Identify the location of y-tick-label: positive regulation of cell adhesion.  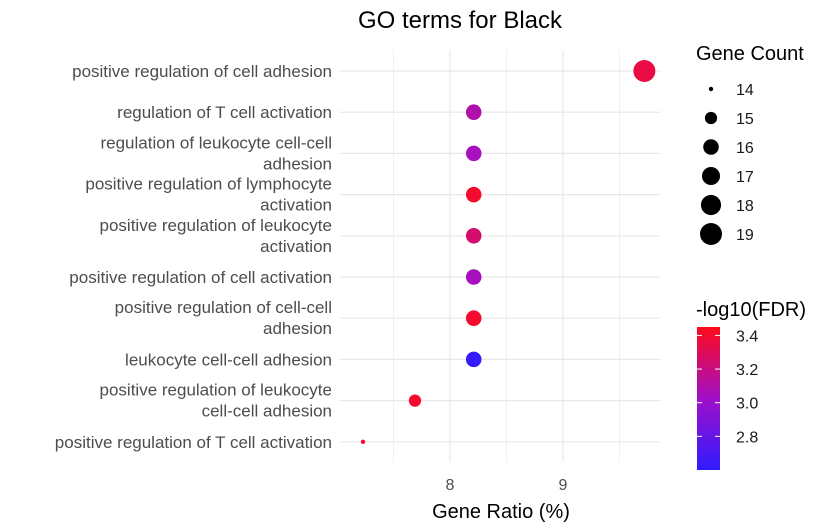
(202, 71).